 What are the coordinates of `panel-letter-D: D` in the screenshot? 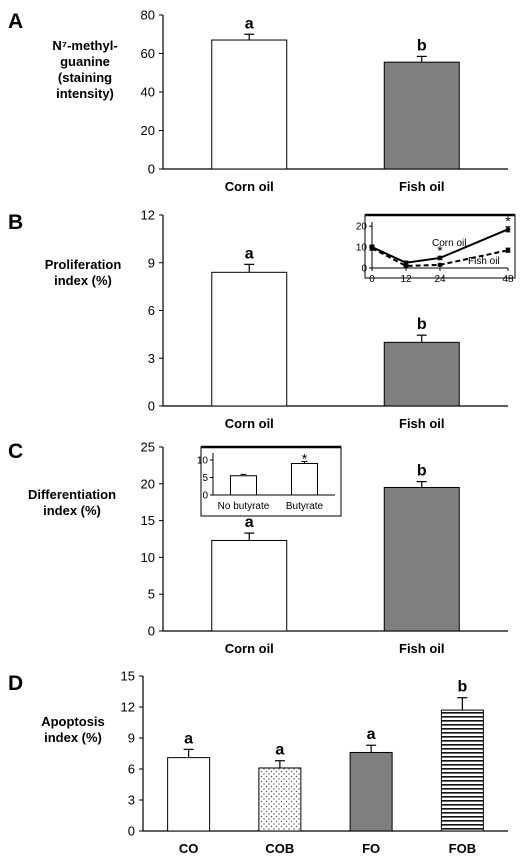 It's located at (15, 683).